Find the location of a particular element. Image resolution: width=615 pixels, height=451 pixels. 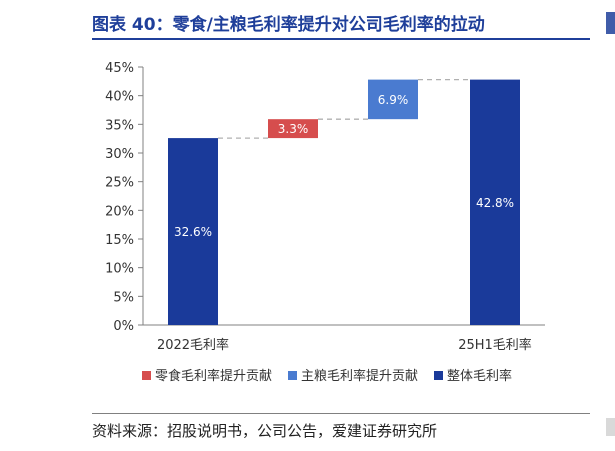

y-tick-label: 25% is located at coordinates (119, 183).